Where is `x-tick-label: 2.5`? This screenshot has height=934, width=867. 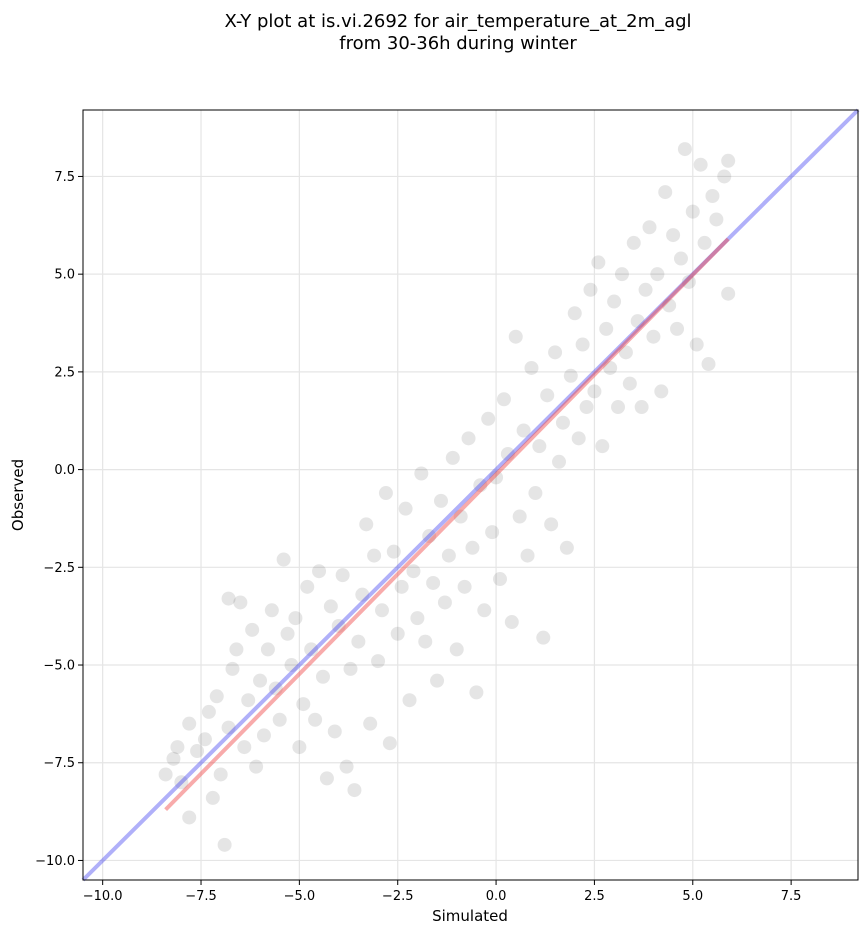 x-tick-label: 2.5 is located at coordinates (594, 896).